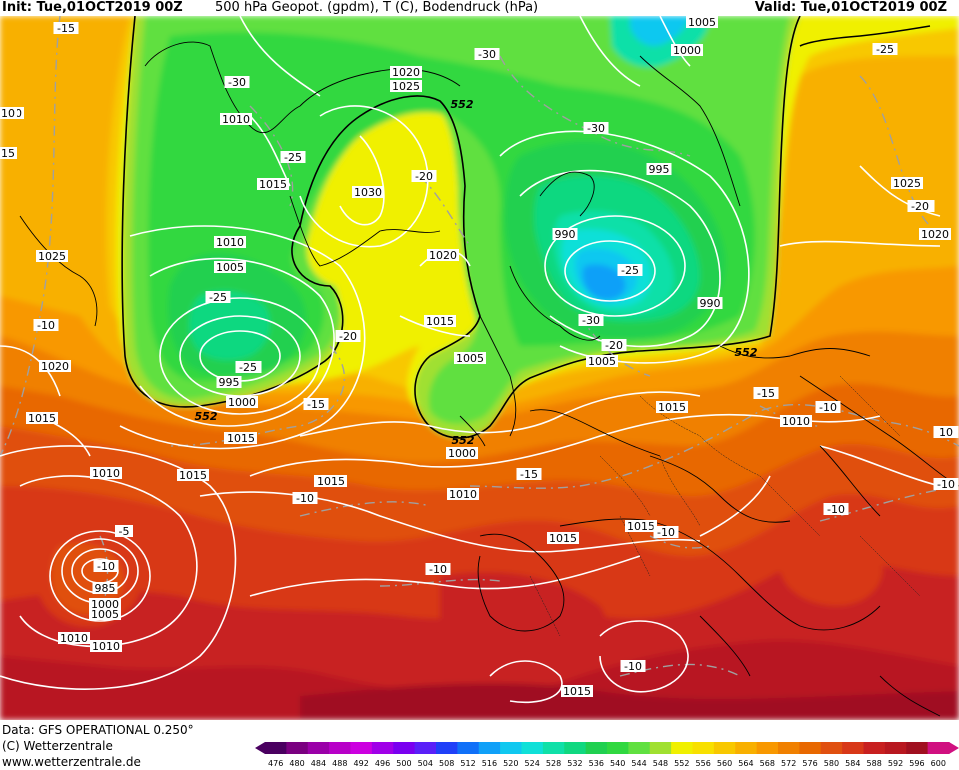  What do you see at coordinates (725, 506) in the screenshot?
I see `country-borders` at bounding box center [725, 506].